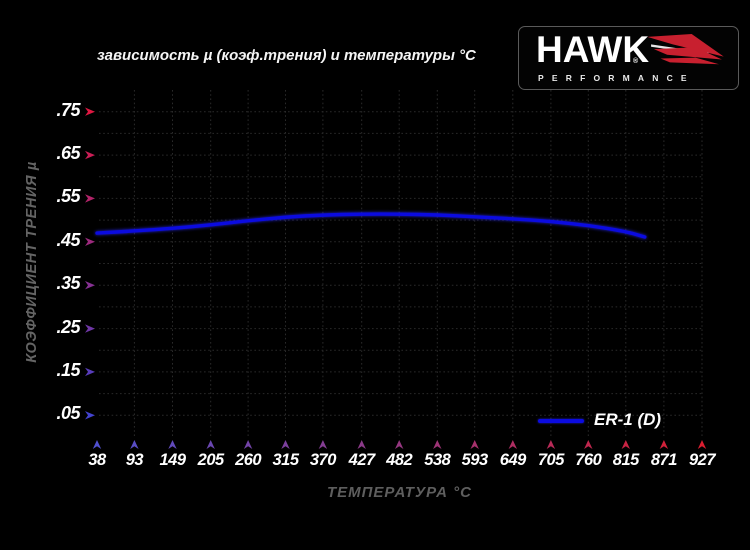 The height and width of the screenshot is (550, 750). I want to click on registered-trademark-icon: ®, so click(636, 61).